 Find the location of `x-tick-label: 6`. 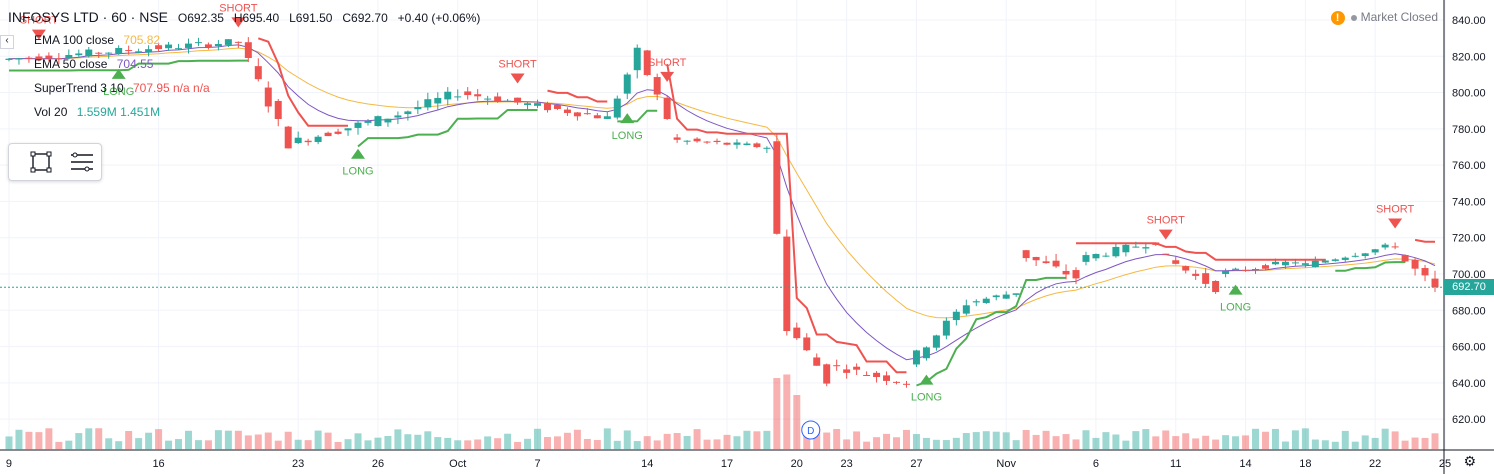

x-tick-label: 6 is located at coordinates (1096, 464).